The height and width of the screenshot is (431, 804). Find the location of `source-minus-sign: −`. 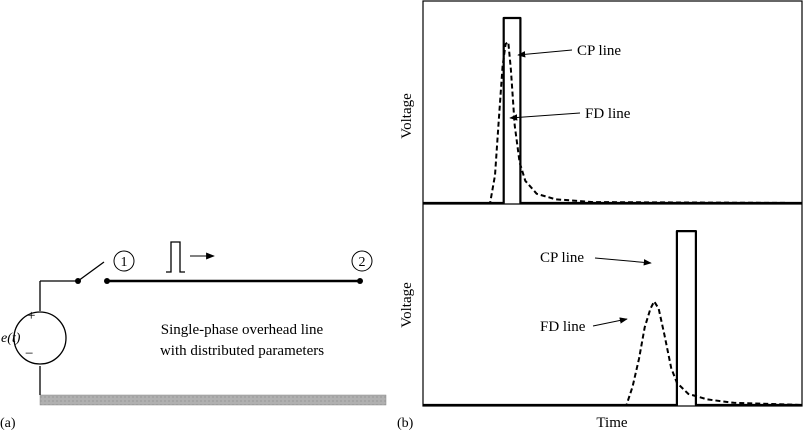

source-minus-sign: − is located at coordinates (29, 354).